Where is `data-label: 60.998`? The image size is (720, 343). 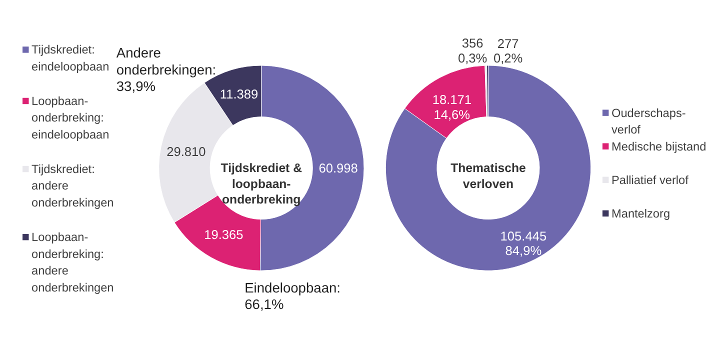
data-label: 60.998 is located at coordinates (338, 168).